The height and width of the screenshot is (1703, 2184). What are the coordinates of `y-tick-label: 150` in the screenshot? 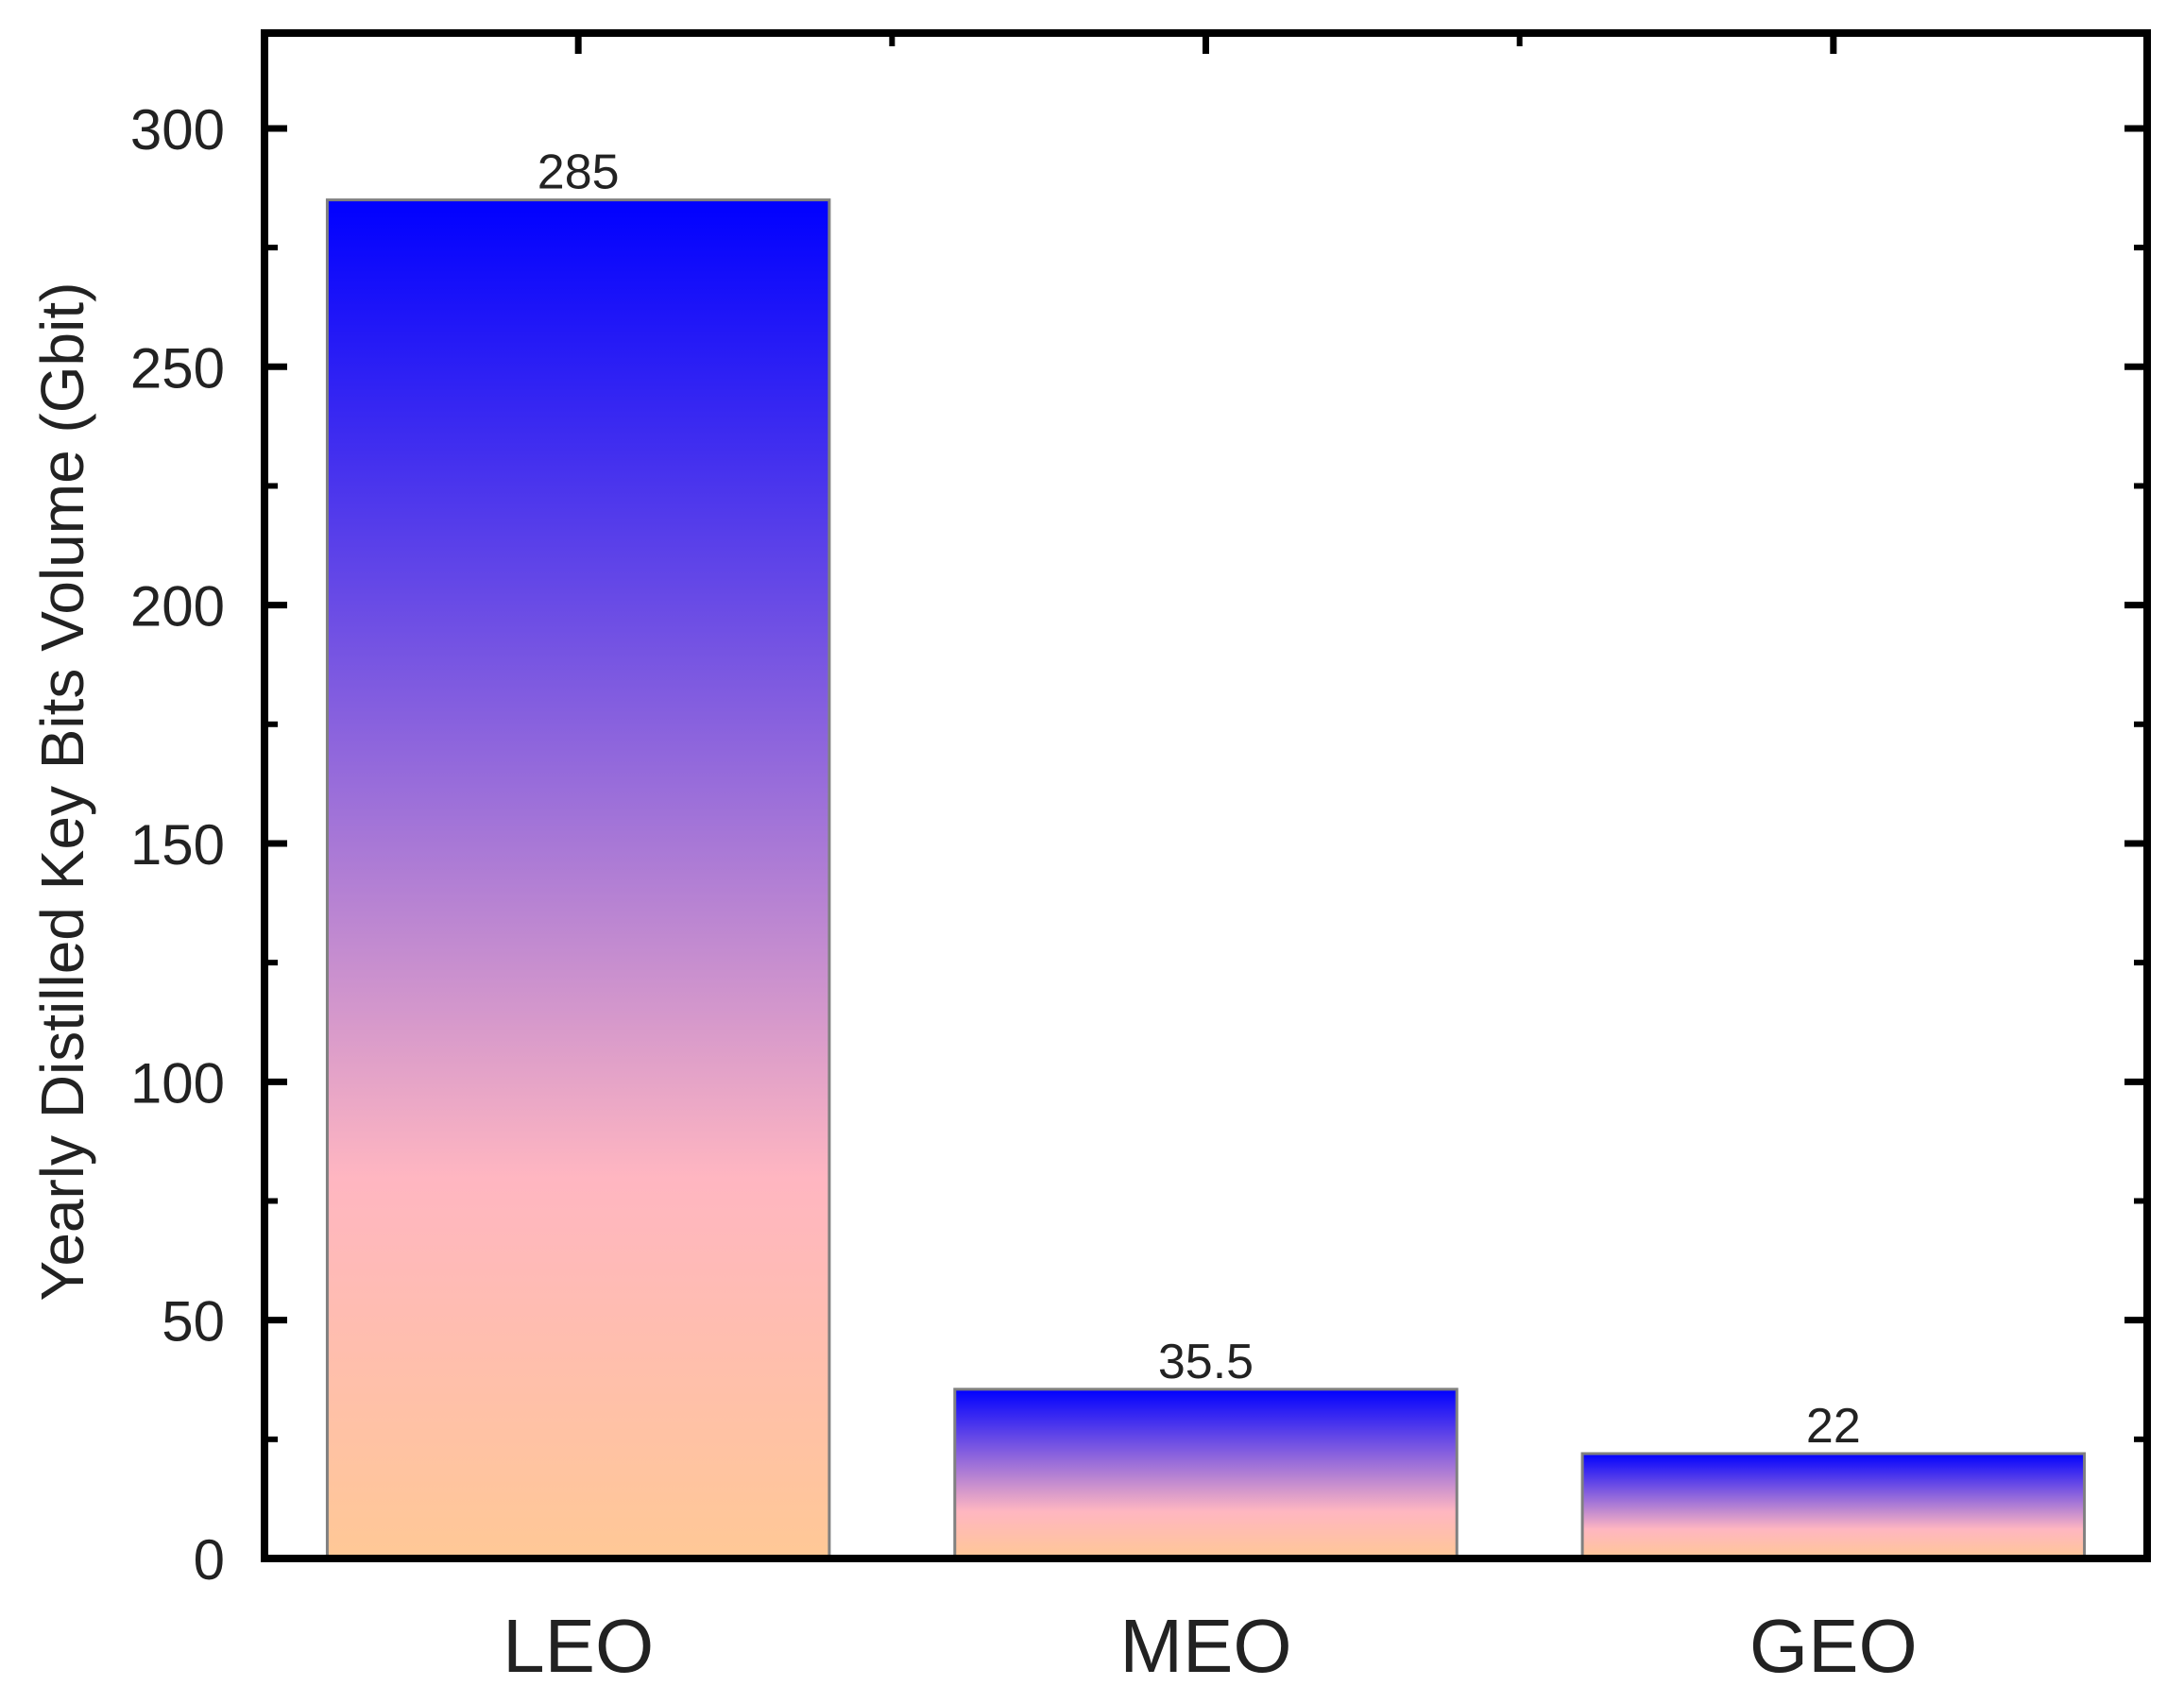 It's located at (177, 845).